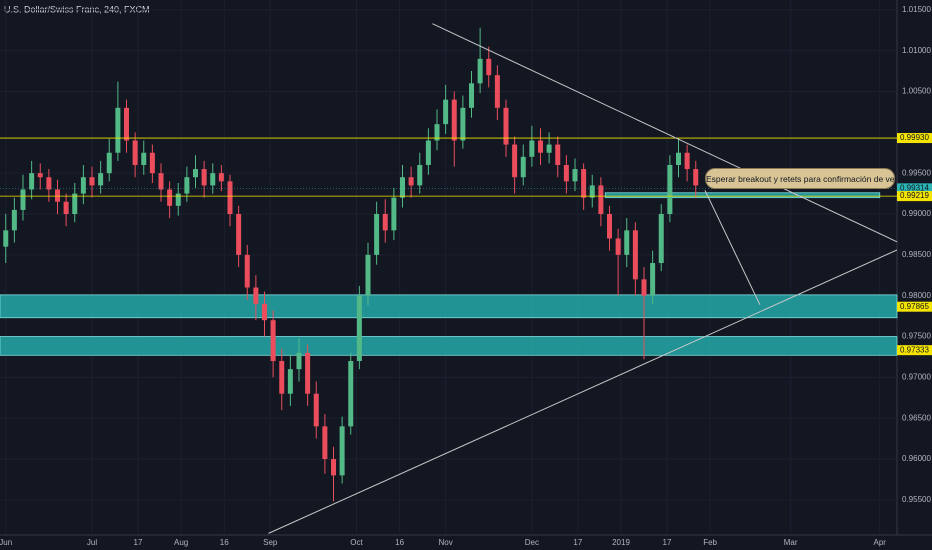 Image resolution: width=932 pixels, height=550 pixels. What do you see at coordinates (916, 295) in the screenshot?
I see `y-tick-label: 0.98000` at bounding box center [916, 295].